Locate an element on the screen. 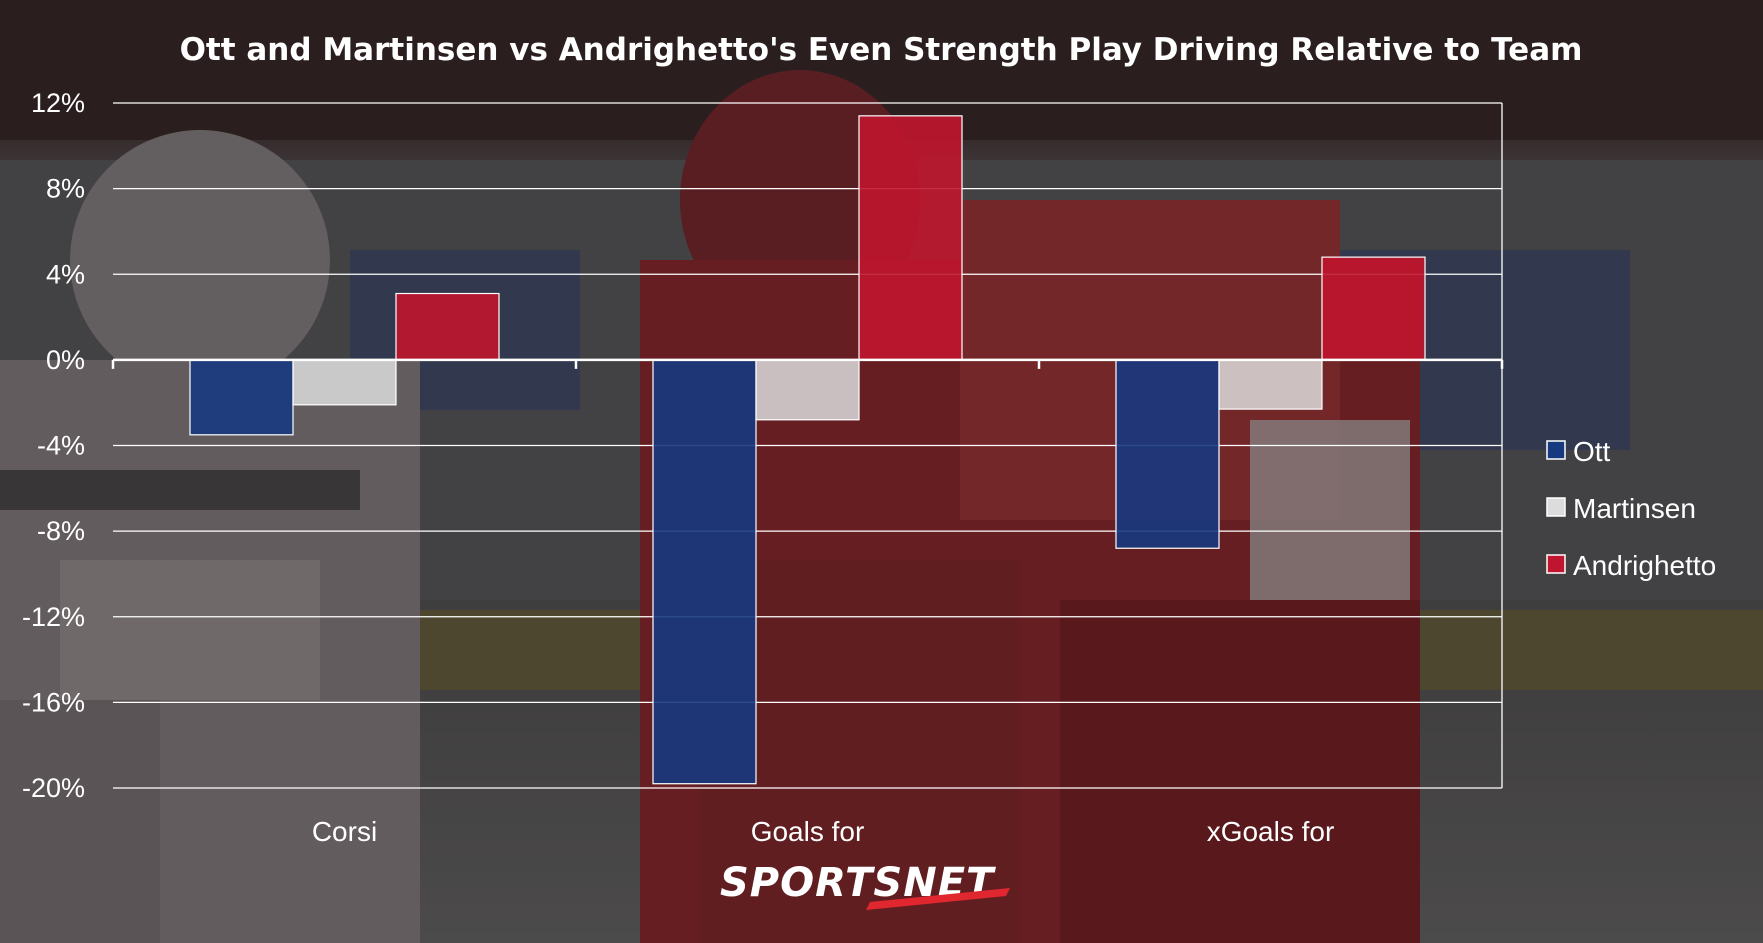  x-axis-categories: Corsi Goals for xGoals for is located at coordinates (823, 831).